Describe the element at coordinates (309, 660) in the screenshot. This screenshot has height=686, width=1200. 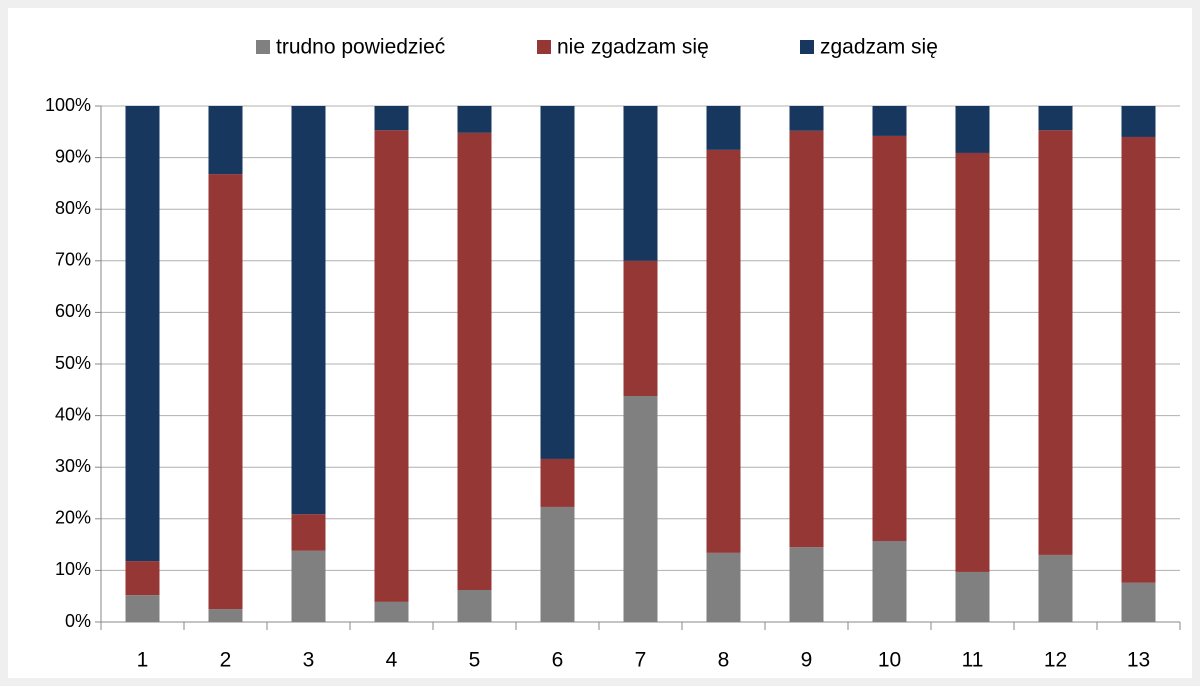
I see `x-tick-label: 3` at that location.